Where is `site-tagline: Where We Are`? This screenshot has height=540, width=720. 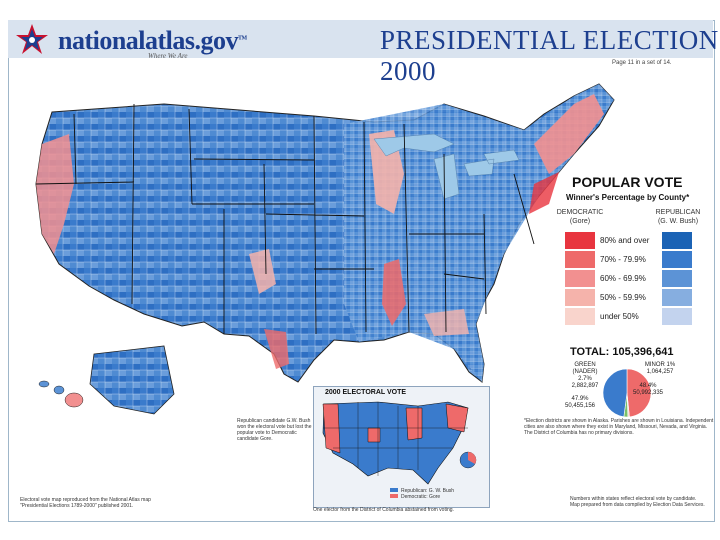 site-tagline: Where We Are is located at coordinates (168, 56).